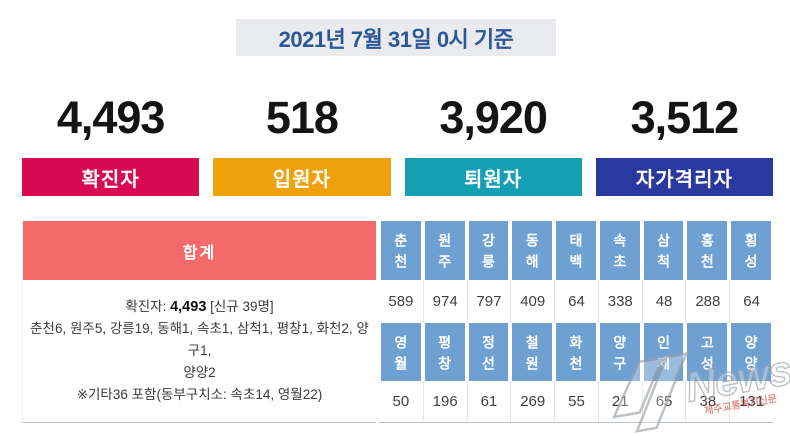 Image resolution: width=790 pixels, height=436 pixels. I want to click on summary-line-4: ※기타36 포함(동부구치소: 속초14, 영월22), so click(199, 394).